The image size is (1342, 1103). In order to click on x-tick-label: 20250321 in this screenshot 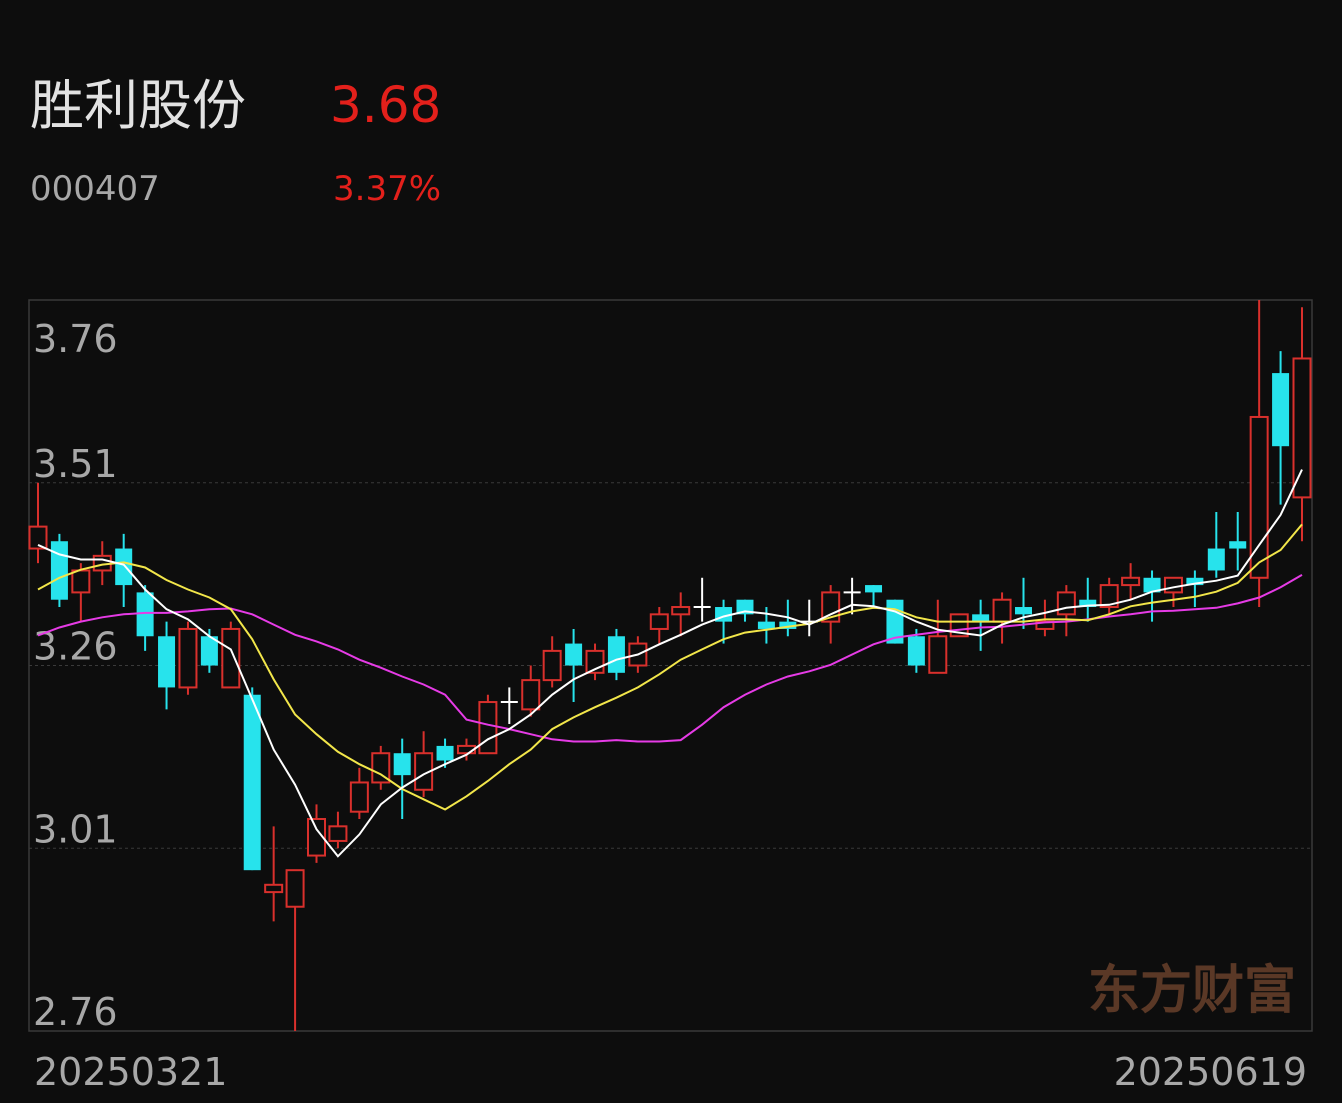, I will do `click(130, 1072)`.